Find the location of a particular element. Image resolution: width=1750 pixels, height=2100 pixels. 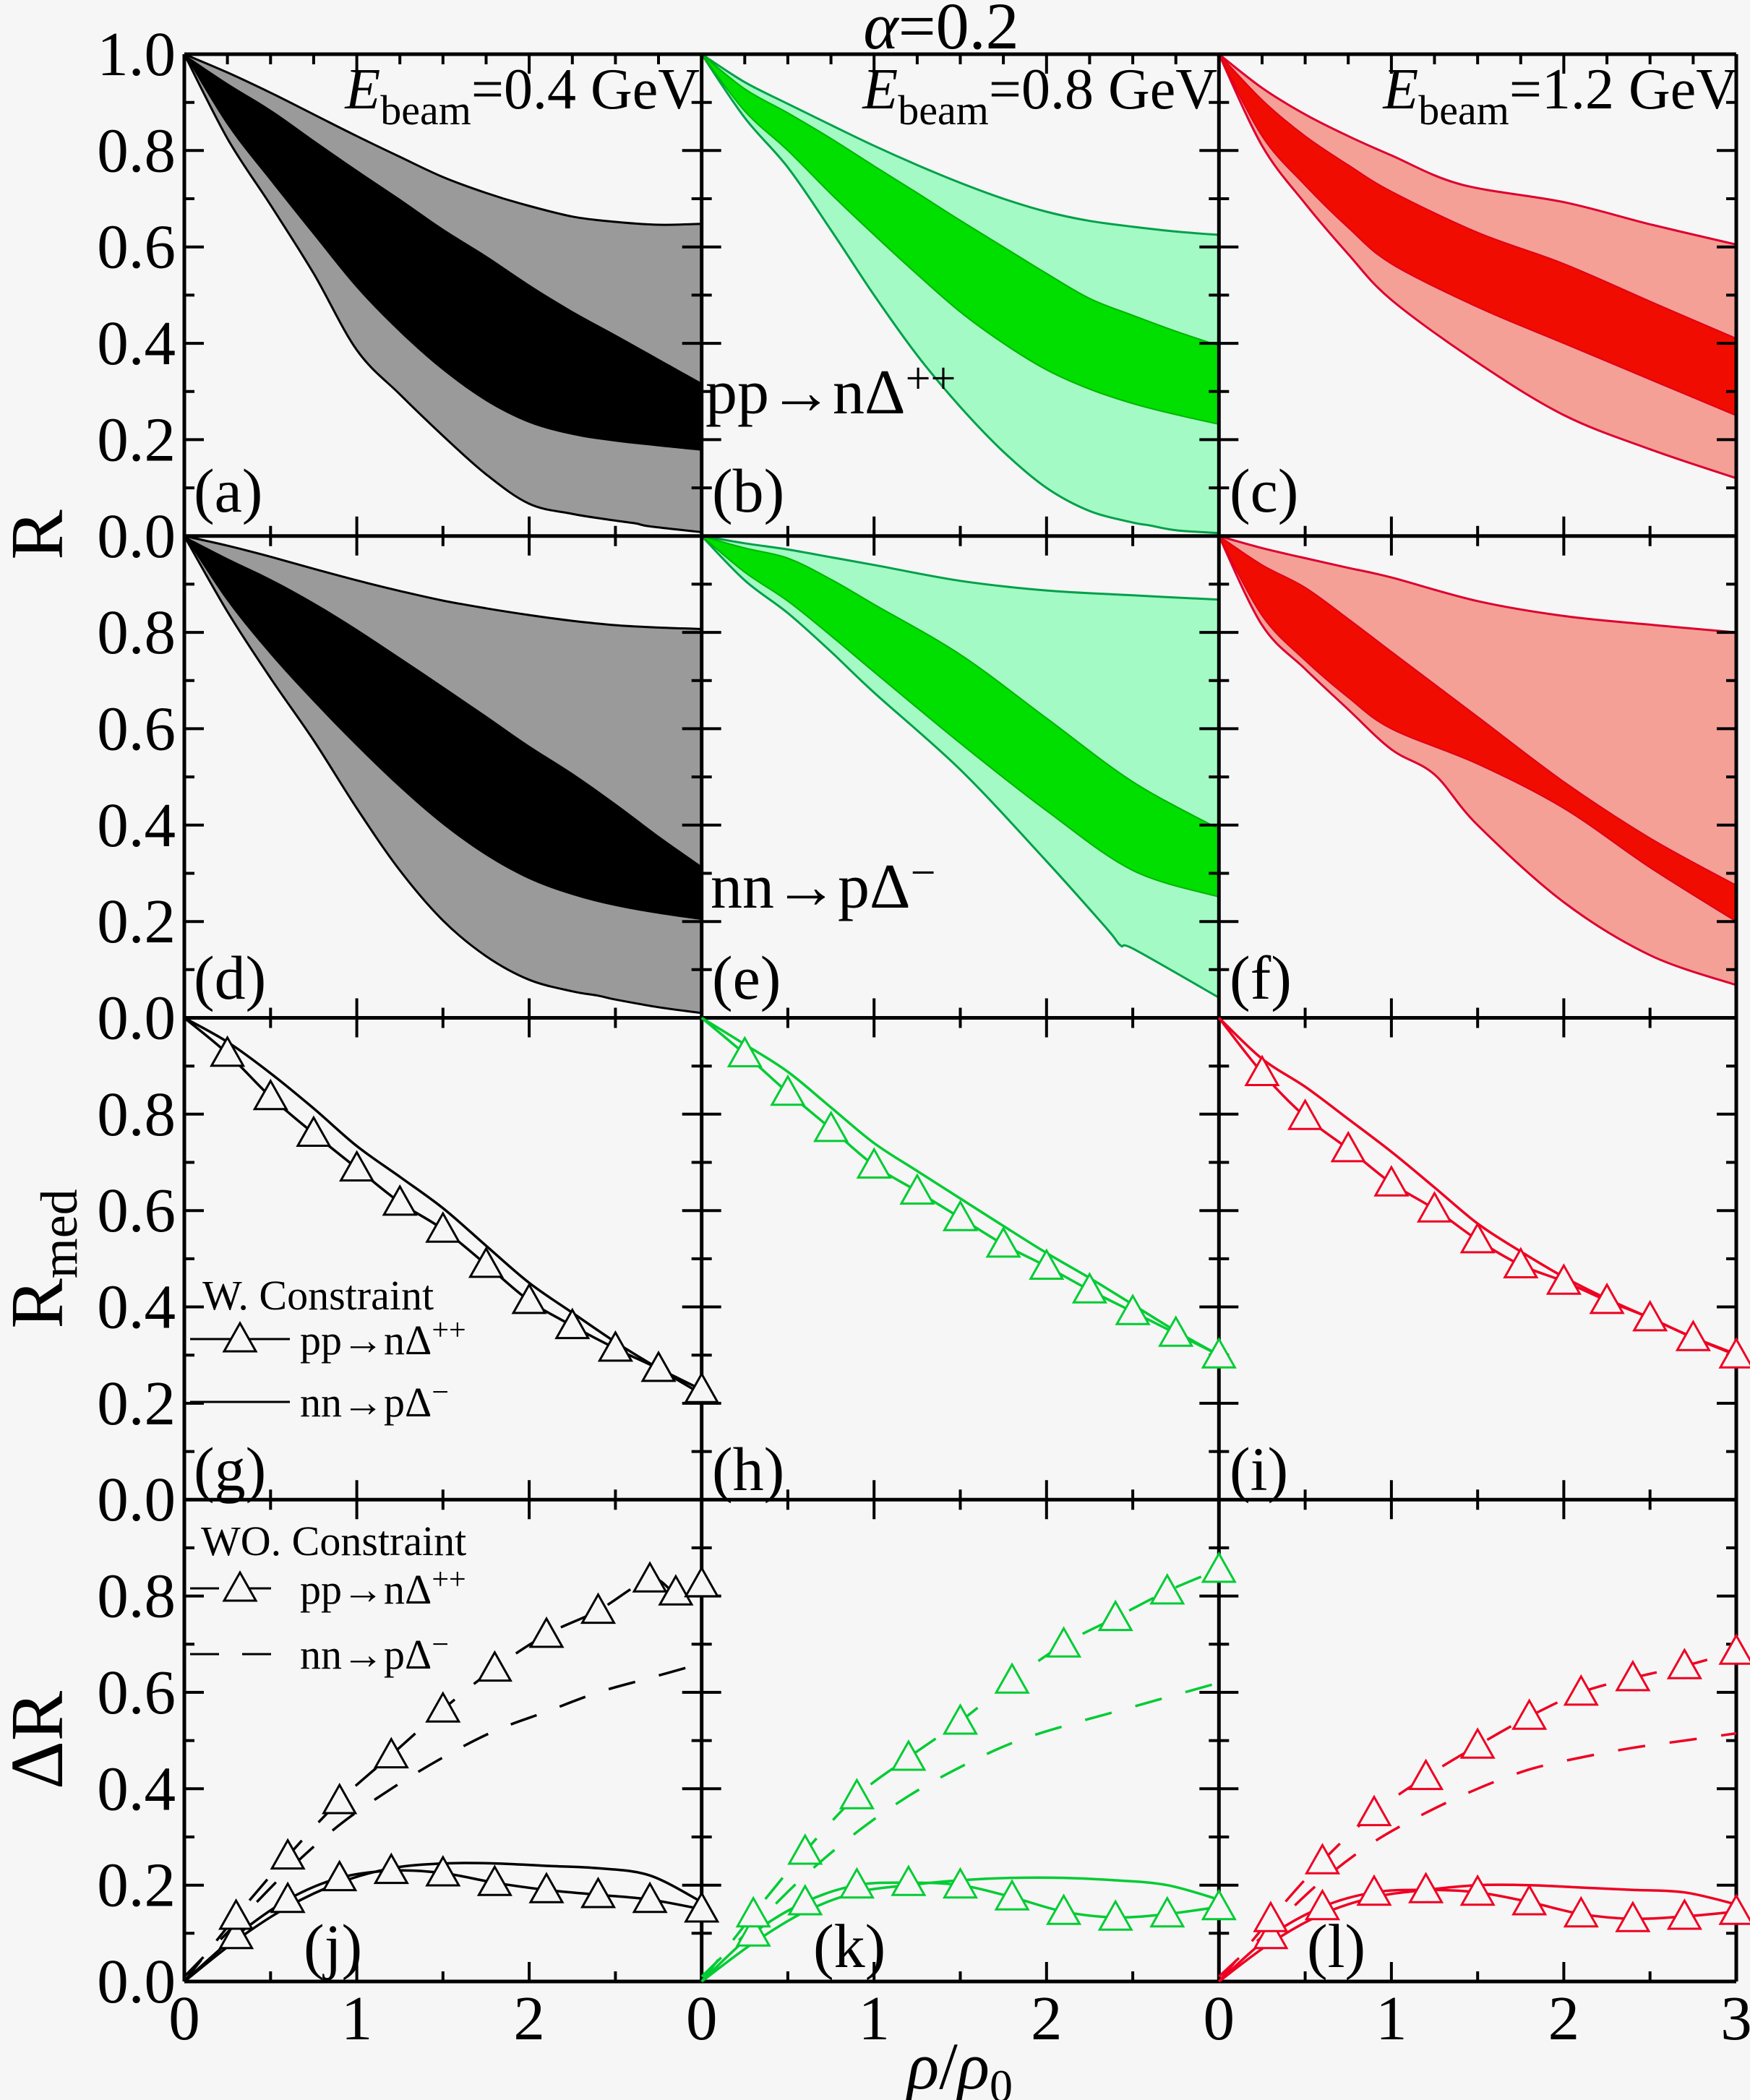

svg-text: W. Constraint is located at coordinates (318, 1295).